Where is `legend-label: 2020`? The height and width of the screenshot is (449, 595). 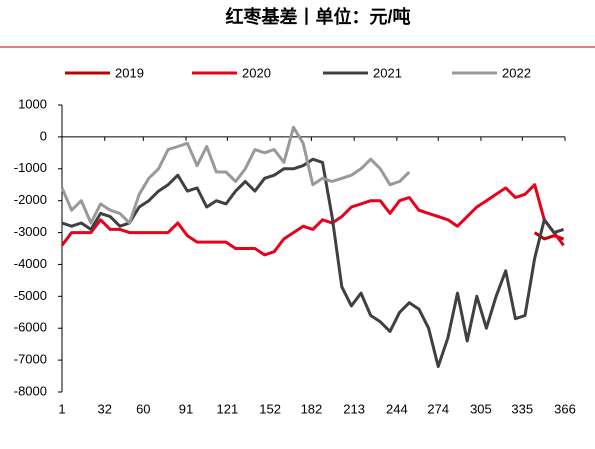
legend-label: 2020 is located at coordinates (256, 72).